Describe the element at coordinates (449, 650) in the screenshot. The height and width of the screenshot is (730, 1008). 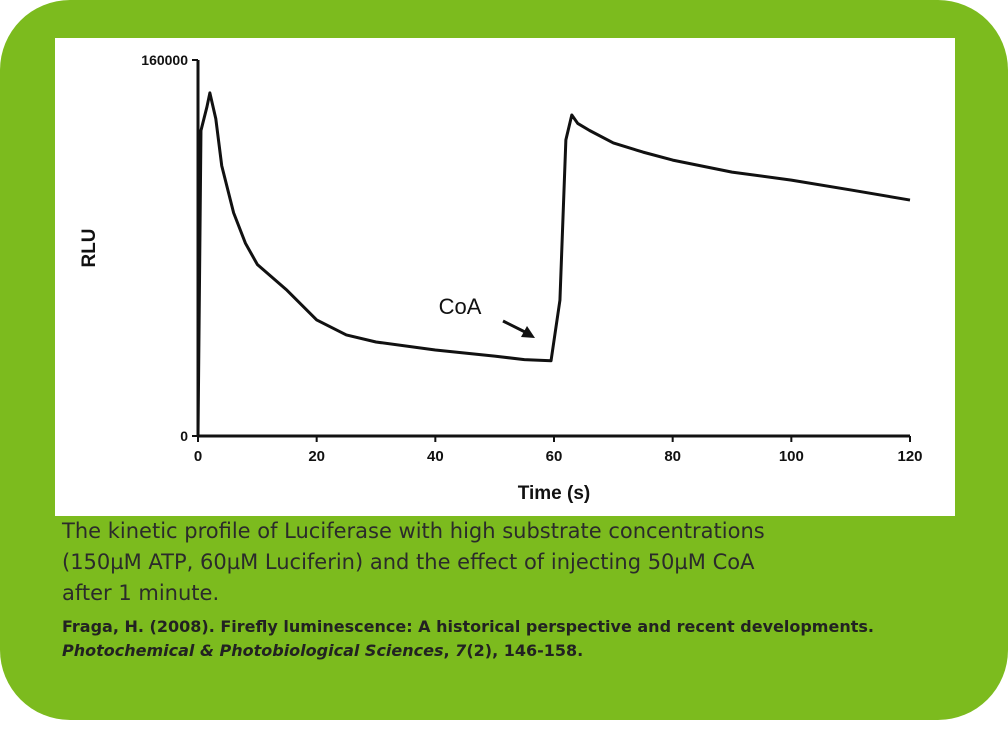
I see `citation-text: ,` at that location.